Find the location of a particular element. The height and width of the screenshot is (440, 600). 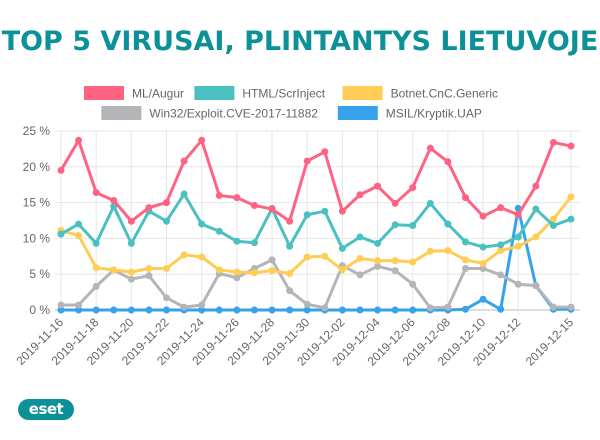

legend-label: ML/Augur is located at coordinates (158, 94).